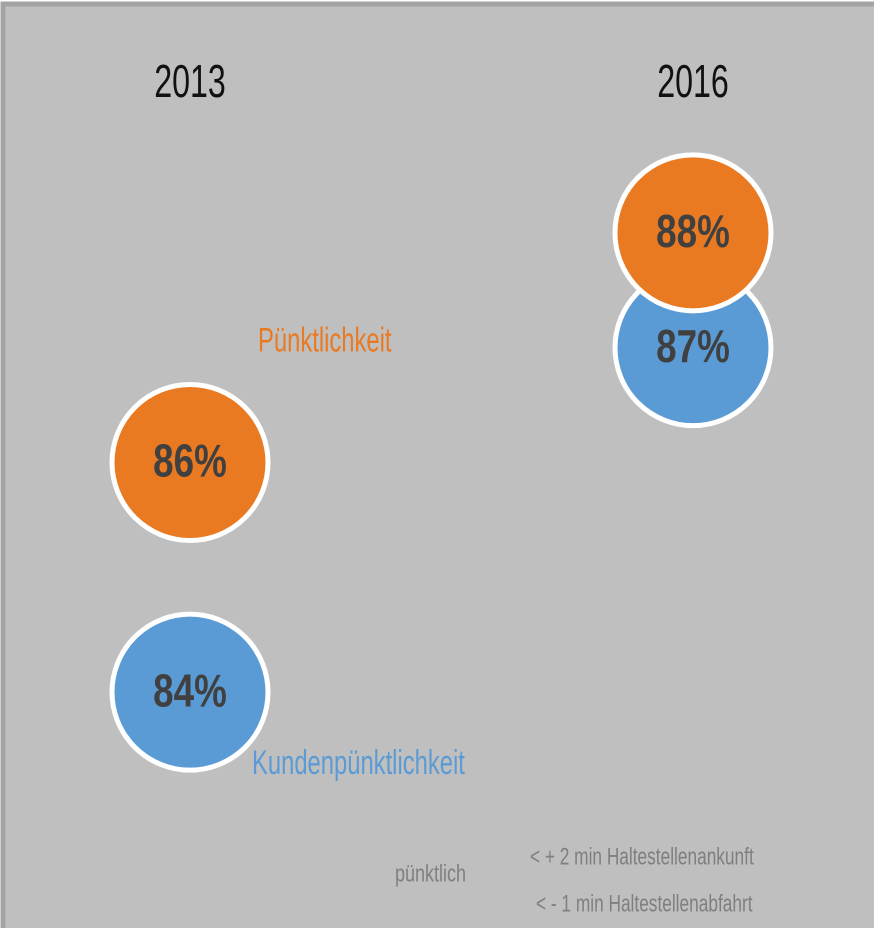 Image resolution: width=874 pixels, height=928 pixels. Describe the element at coordinates (430, 874) in the screenshot. I see `annotation: pünktlich` at that location.